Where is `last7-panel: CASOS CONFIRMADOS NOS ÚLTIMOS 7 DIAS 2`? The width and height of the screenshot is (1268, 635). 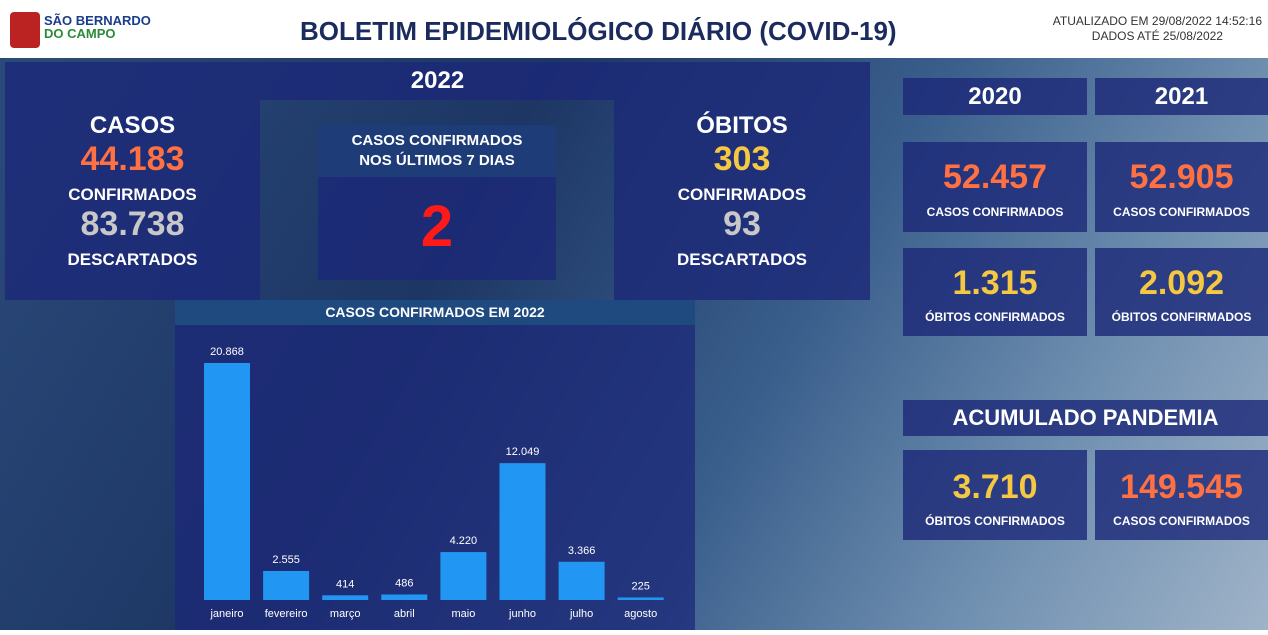 last7-panel: CASOS CONFIRMADOS NOS ÚLTIMOS 7 DIAS 2 is located at coordinates (437, 202).